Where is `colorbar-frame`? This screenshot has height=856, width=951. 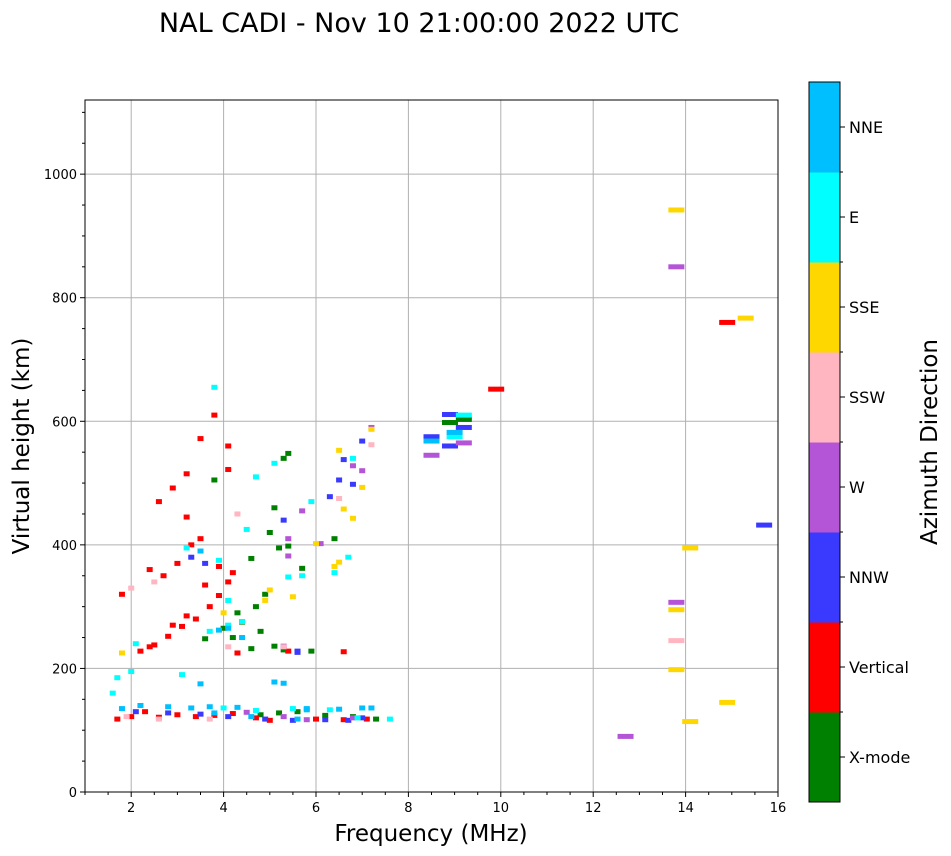 colorbar-frame is located at coordinates (824, 442).